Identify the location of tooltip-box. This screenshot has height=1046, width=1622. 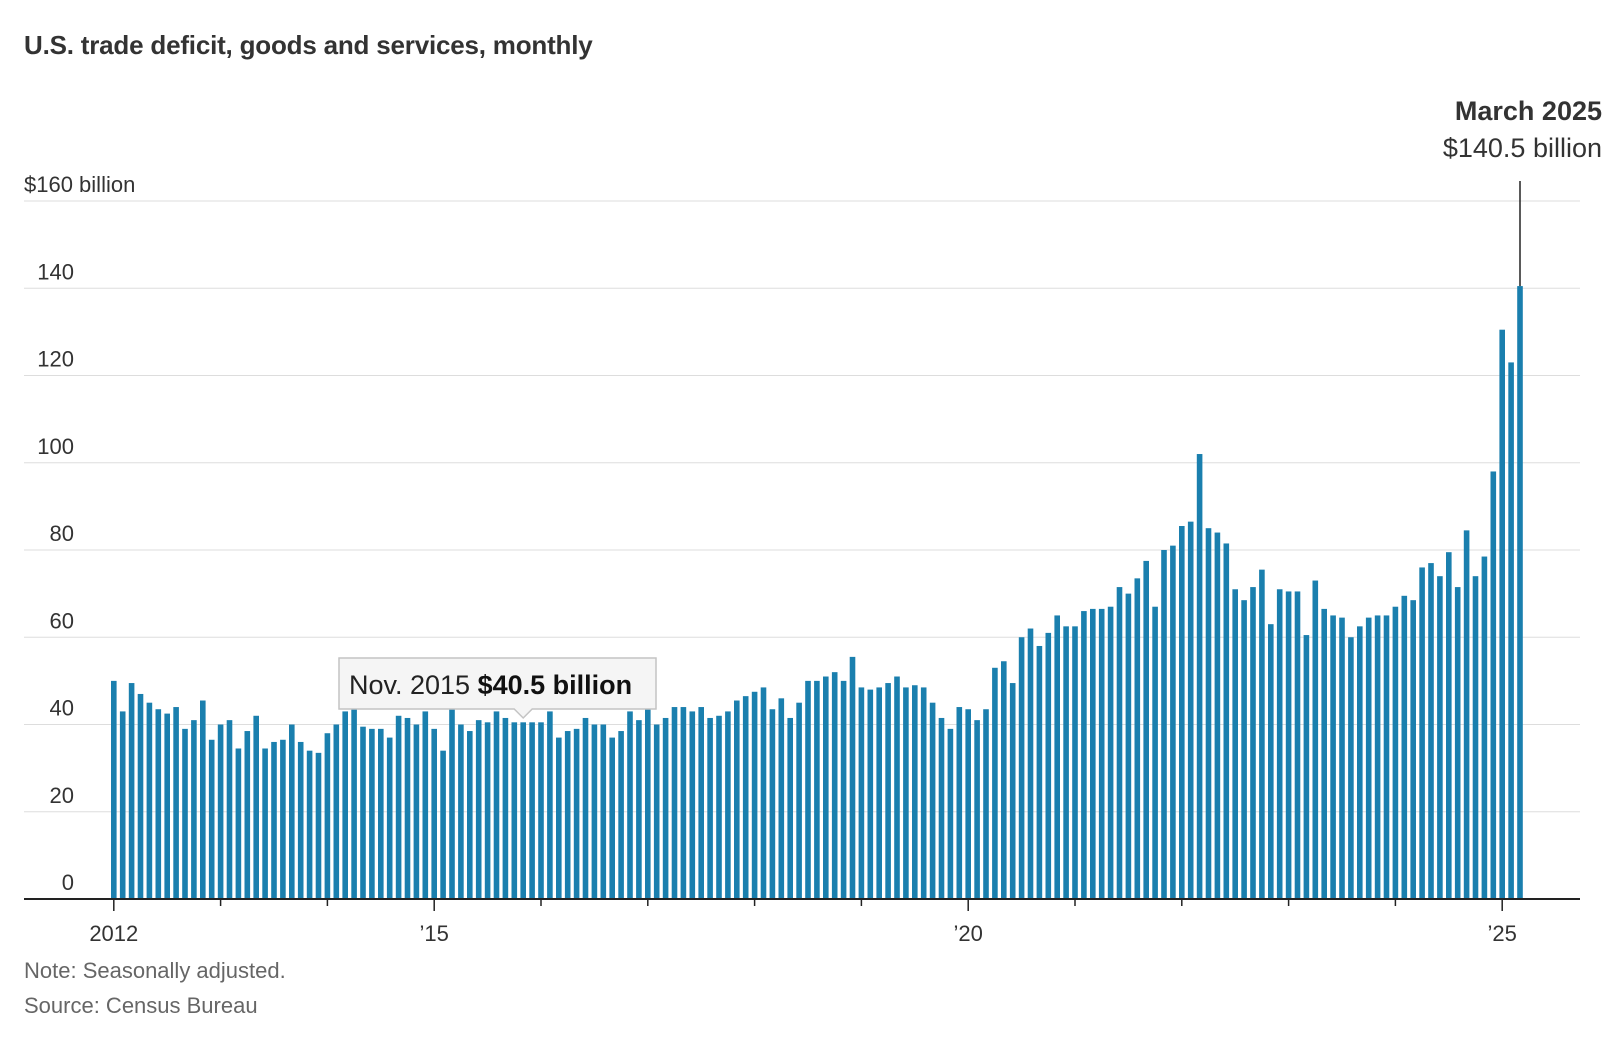
(497, 688).